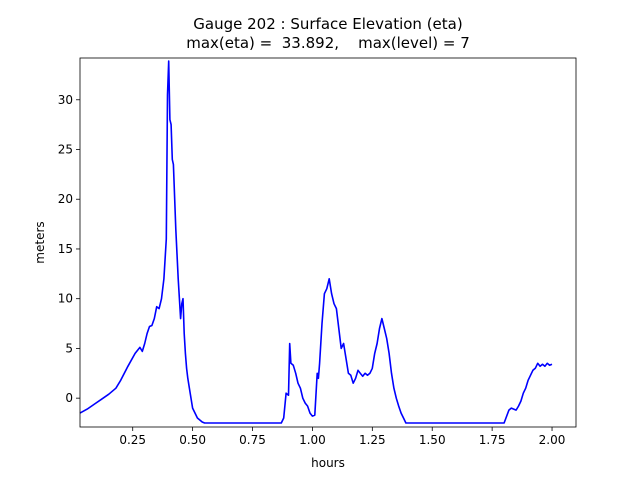  Describe the element at coordinates (552, 440) in the screenshot. I see `x-tick-label: 2.00` at that location.